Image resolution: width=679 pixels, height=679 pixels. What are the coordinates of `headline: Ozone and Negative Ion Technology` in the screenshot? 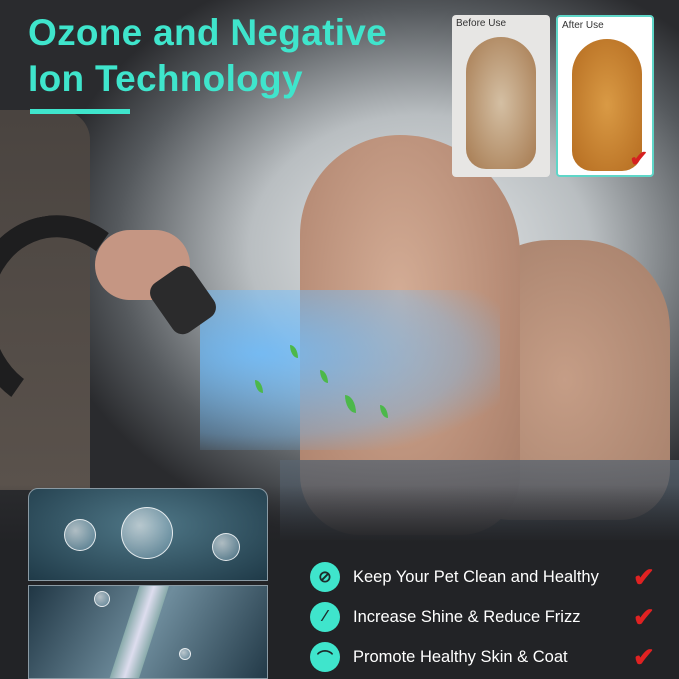 It's located at (207, 56).